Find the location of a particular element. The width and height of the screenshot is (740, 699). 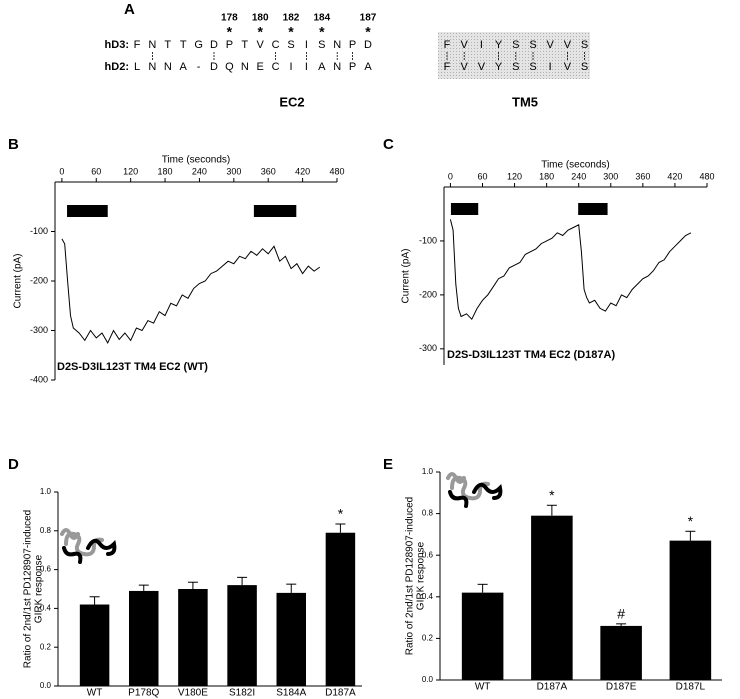

panel-label: D is located at coordinates (13, 464).